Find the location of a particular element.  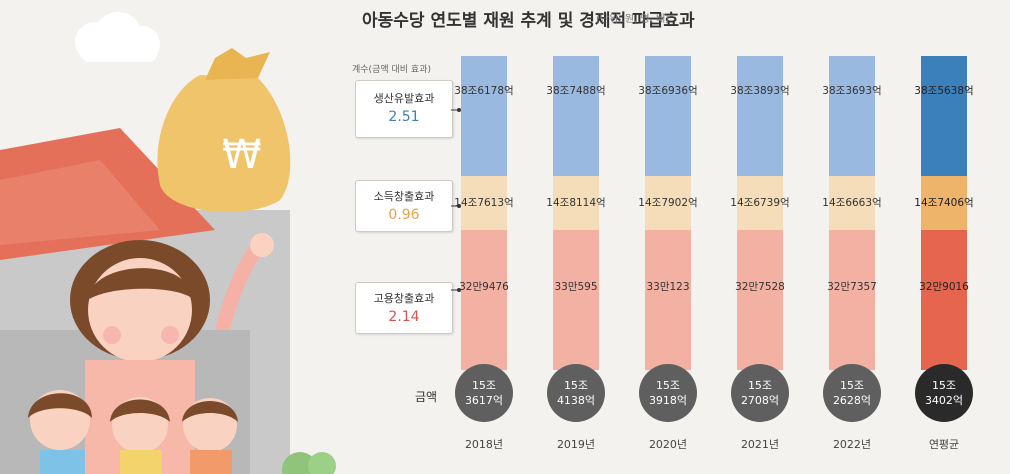

data-label-production: 38조6936억 is located at coordinates (667, 91).